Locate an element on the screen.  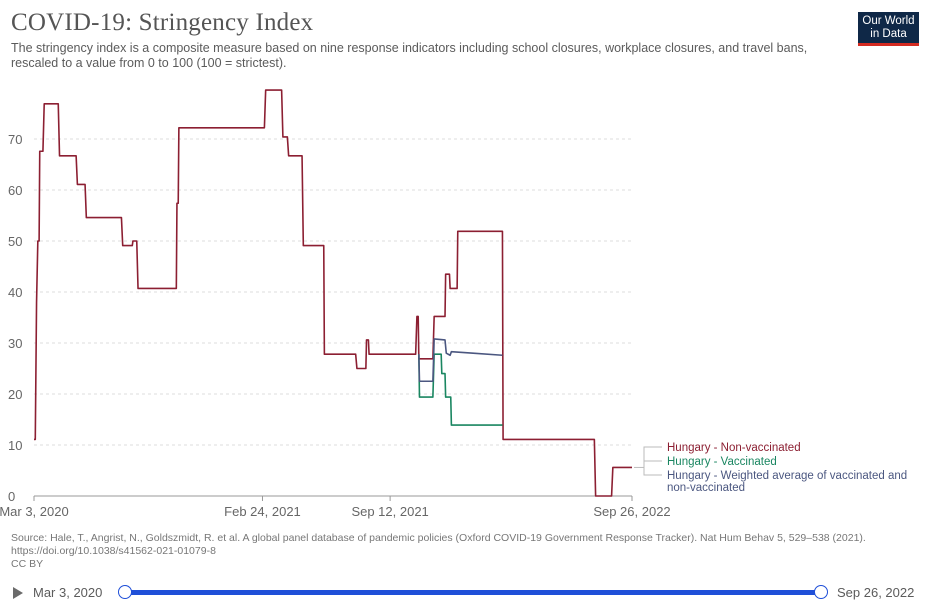
timeline-track is located at coordinates (473, 592).